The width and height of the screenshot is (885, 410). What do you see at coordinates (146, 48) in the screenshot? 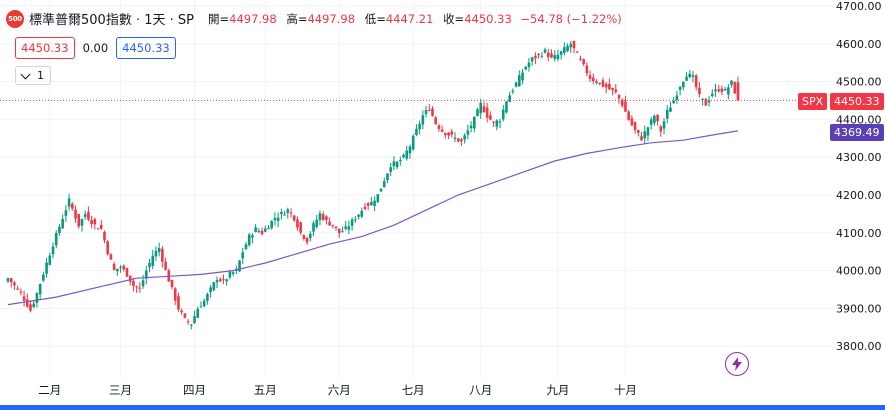
I see `buy-price-box: 4450.33` at bounding box center [146, 48].